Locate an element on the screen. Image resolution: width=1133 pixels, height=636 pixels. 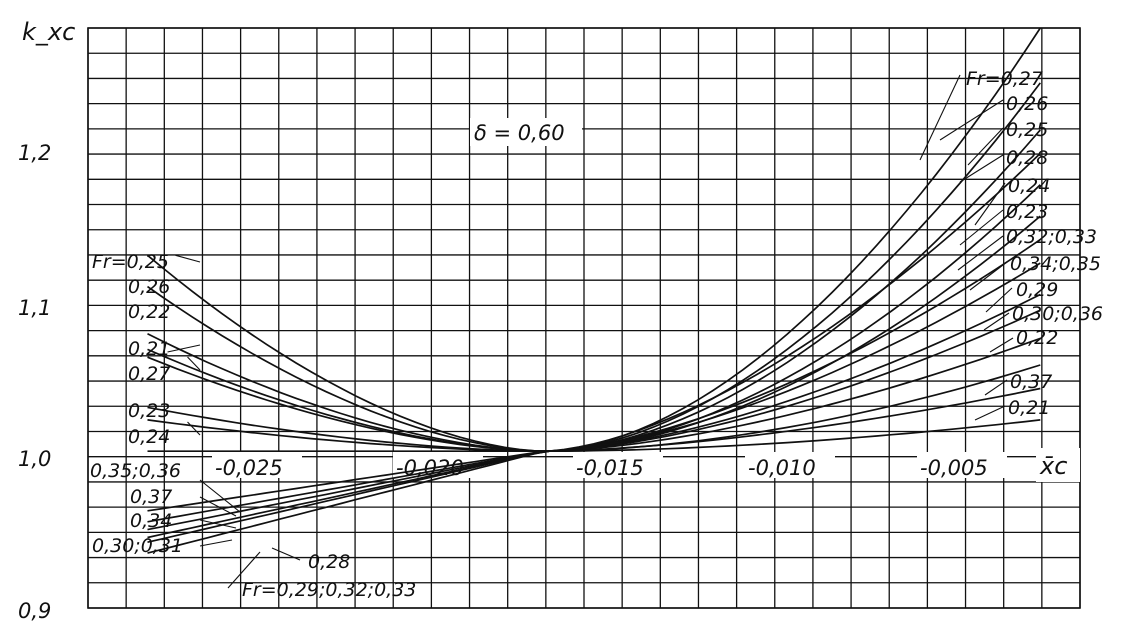
curve-label: 0,35;0,36 is located at coordinates (135, 471).